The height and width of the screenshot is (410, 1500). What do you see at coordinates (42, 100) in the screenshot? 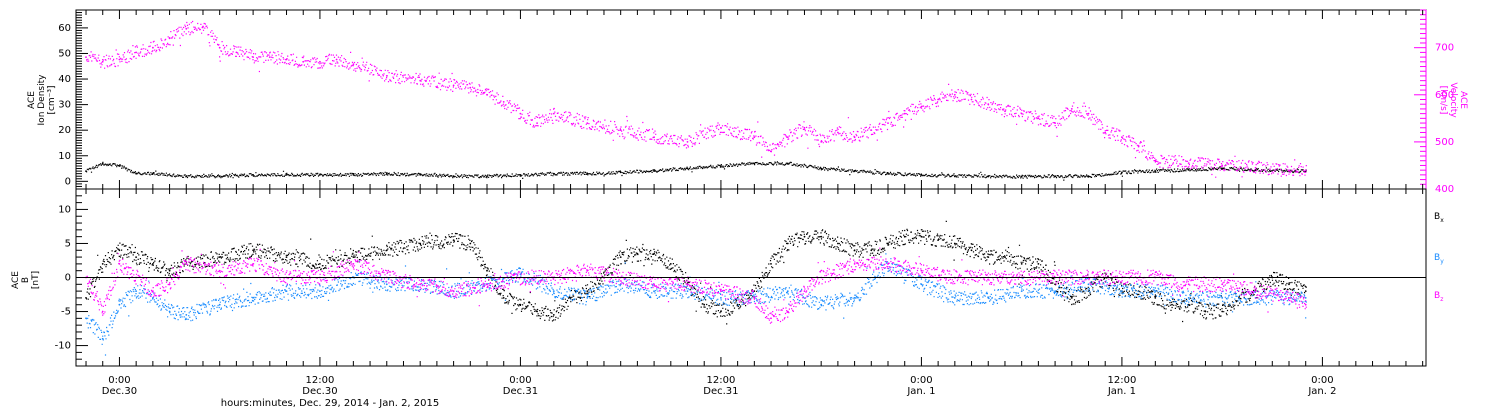
I see `left-axis-label-line: Ion Density` at bounding box center [42, 100].